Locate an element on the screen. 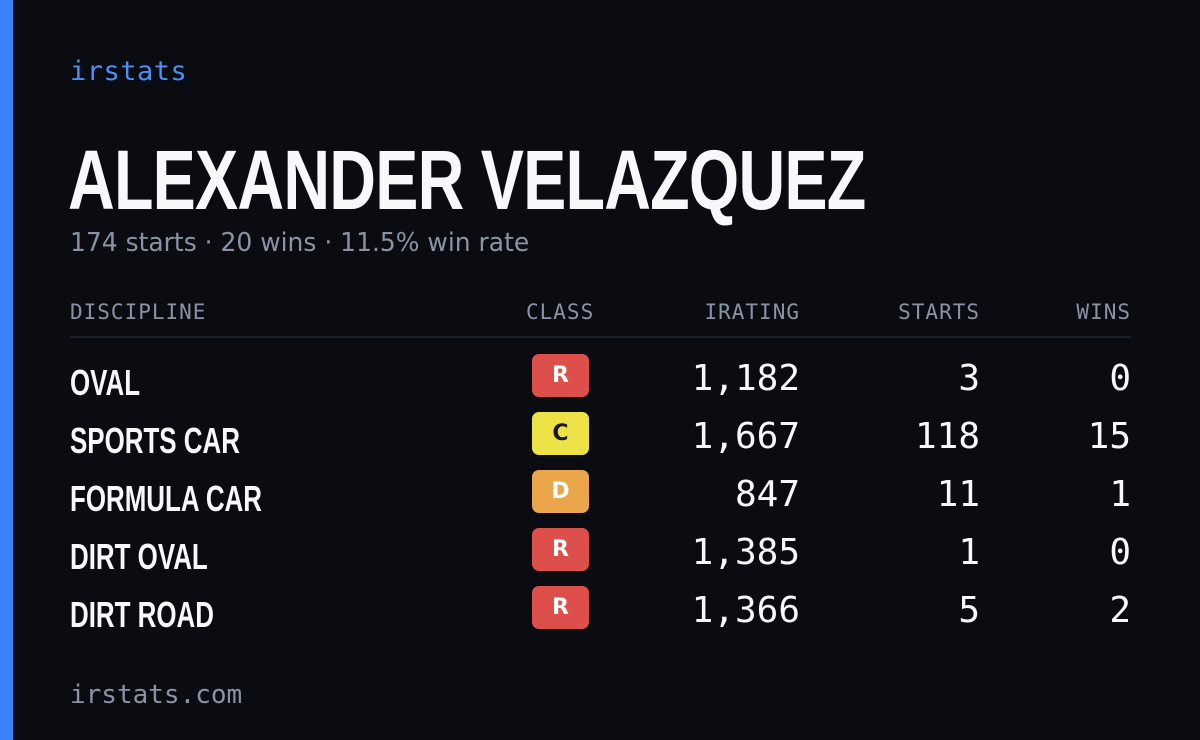 This screenshot has width=1200, height=740. class-badge: D is located at coordinates (560, 491).